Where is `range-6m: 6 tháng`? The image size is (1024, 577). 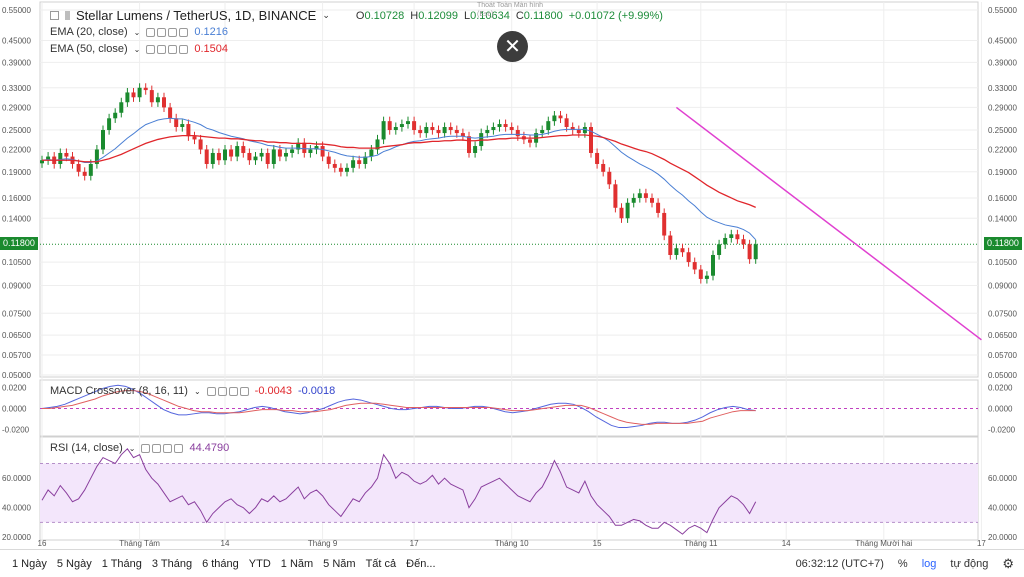 range-6m: 6 tháng is located at coordinates (220, 563).